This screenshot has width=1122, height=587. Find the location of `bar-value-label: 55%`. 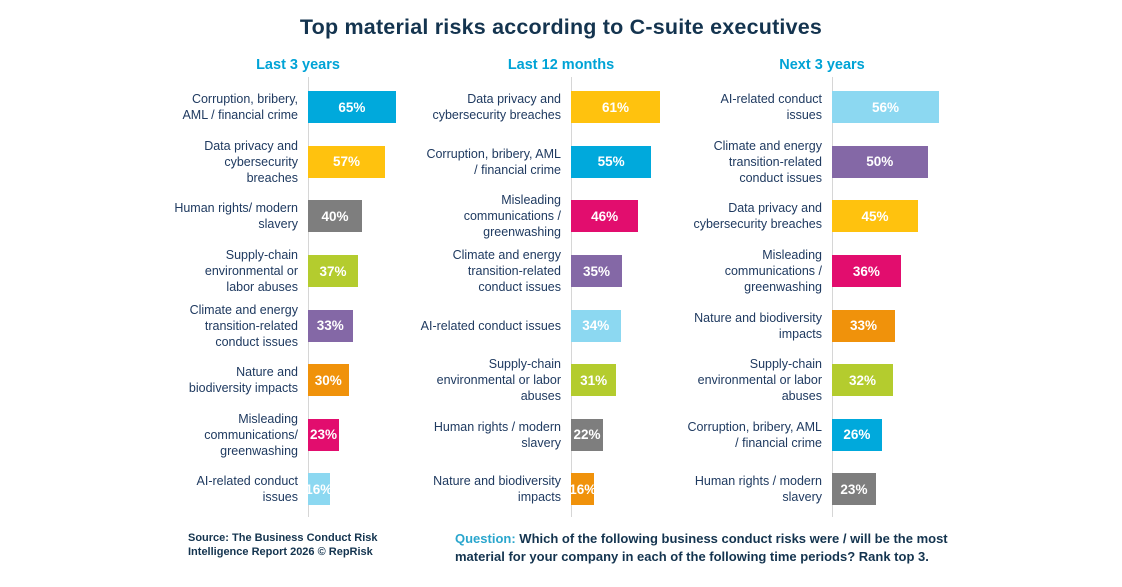

bar-value-label: 55% is located at coordinates (611, 162).